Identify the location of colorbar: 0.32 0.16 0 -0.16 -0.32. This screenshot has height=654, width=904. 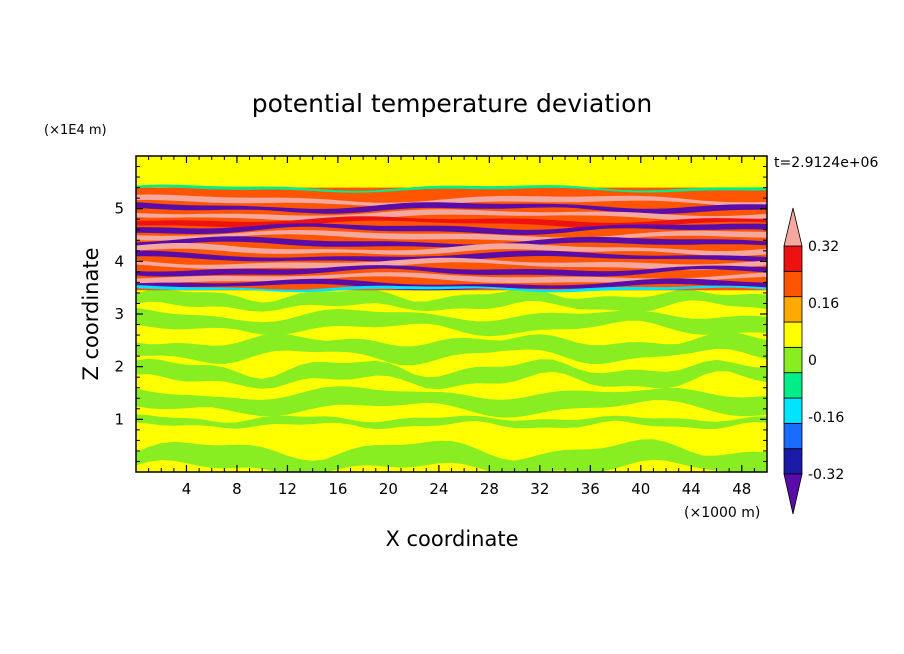
(813, 361).